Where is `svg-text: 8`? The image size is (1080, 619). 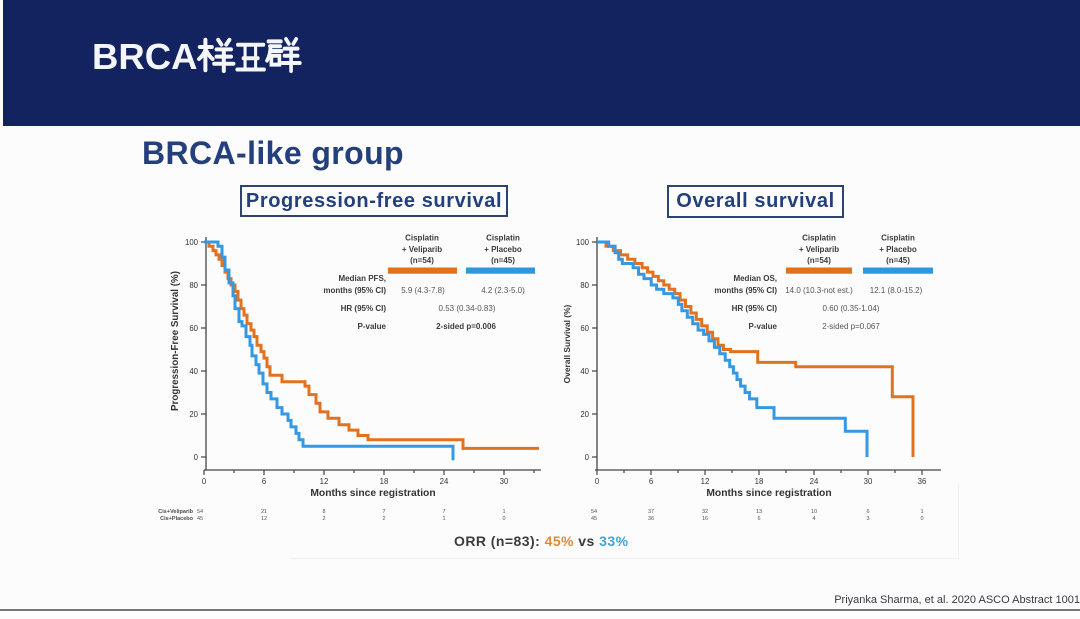
svg-text: 8 is located at coordinates (323, 512).